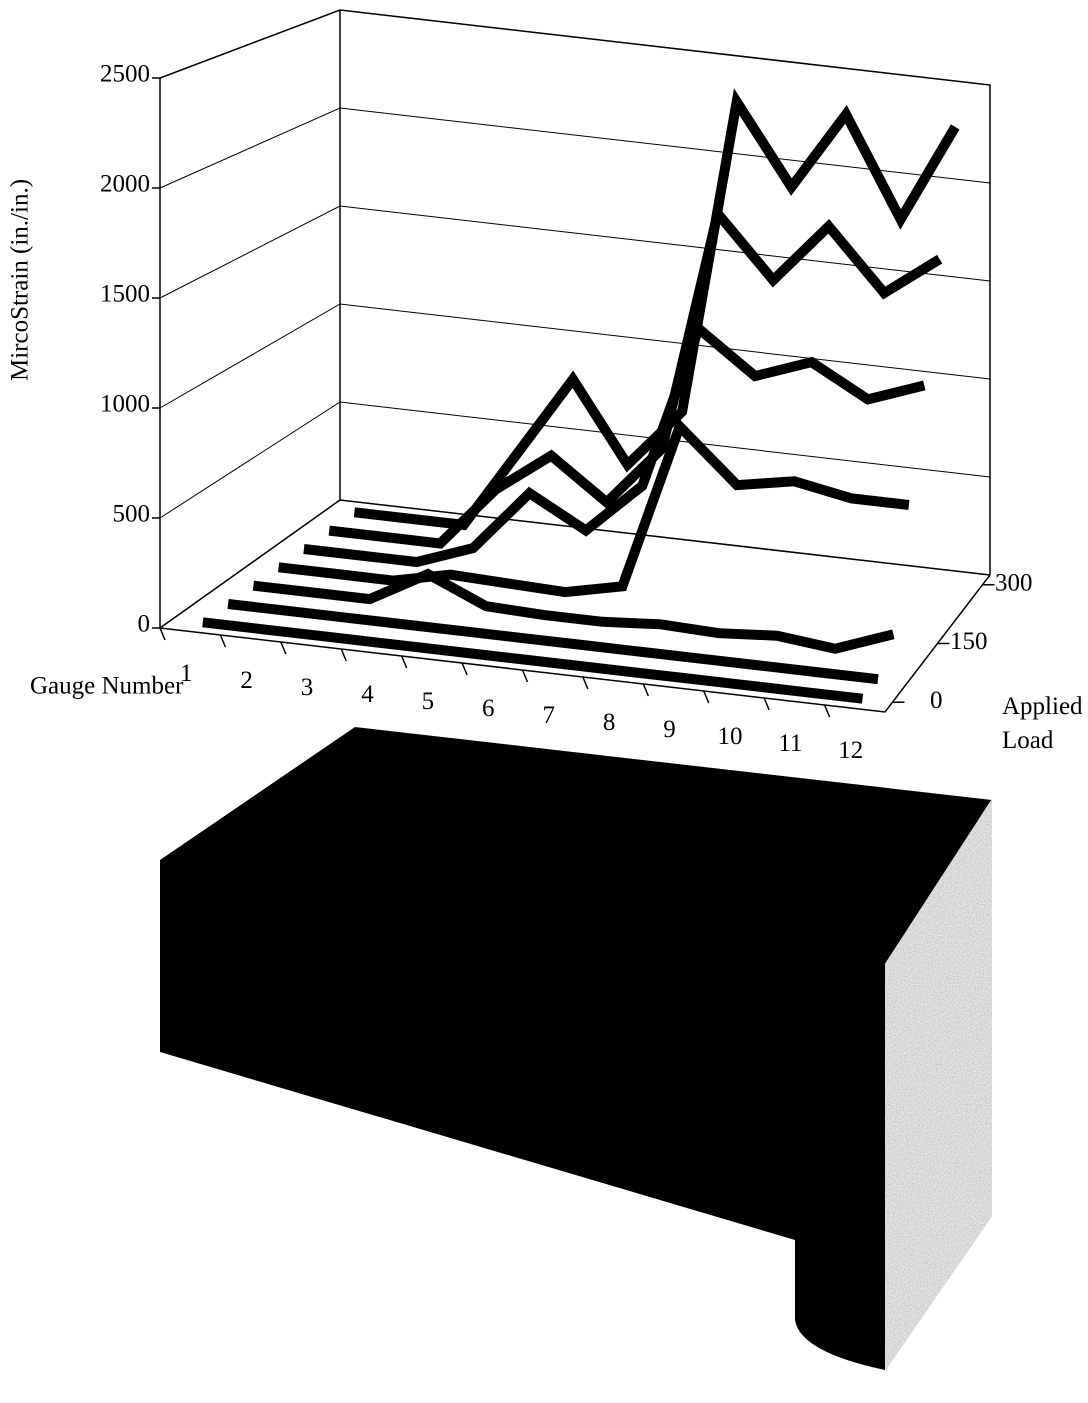 This screenshot has width=1088, height=1403. I want to click on y-tick-label: 2500, so click(125, 74).